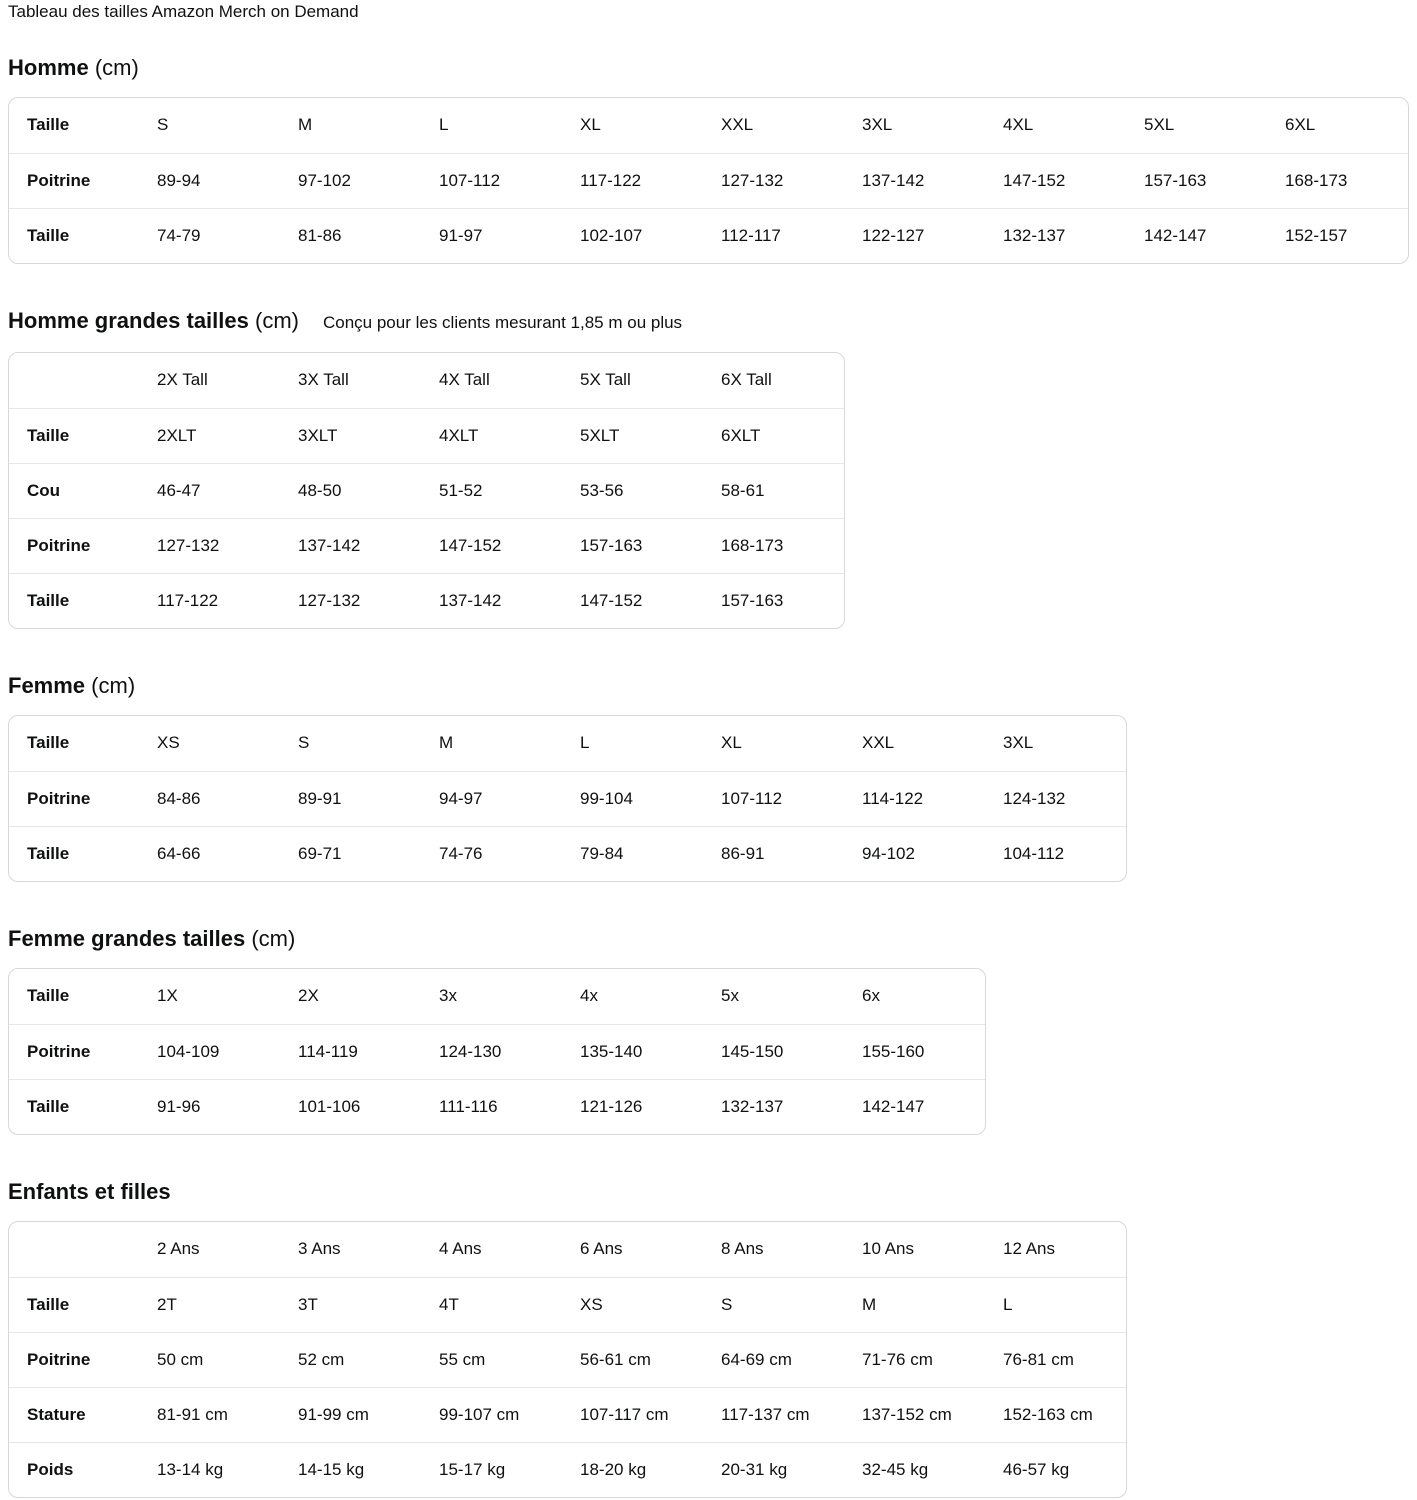 This screenshot has width=1417, height=1500. What do you see at coordinates (209, 798) in the screenshot?
I see `measurement-value-cell: 84-86` at bounding box center [209, 798].